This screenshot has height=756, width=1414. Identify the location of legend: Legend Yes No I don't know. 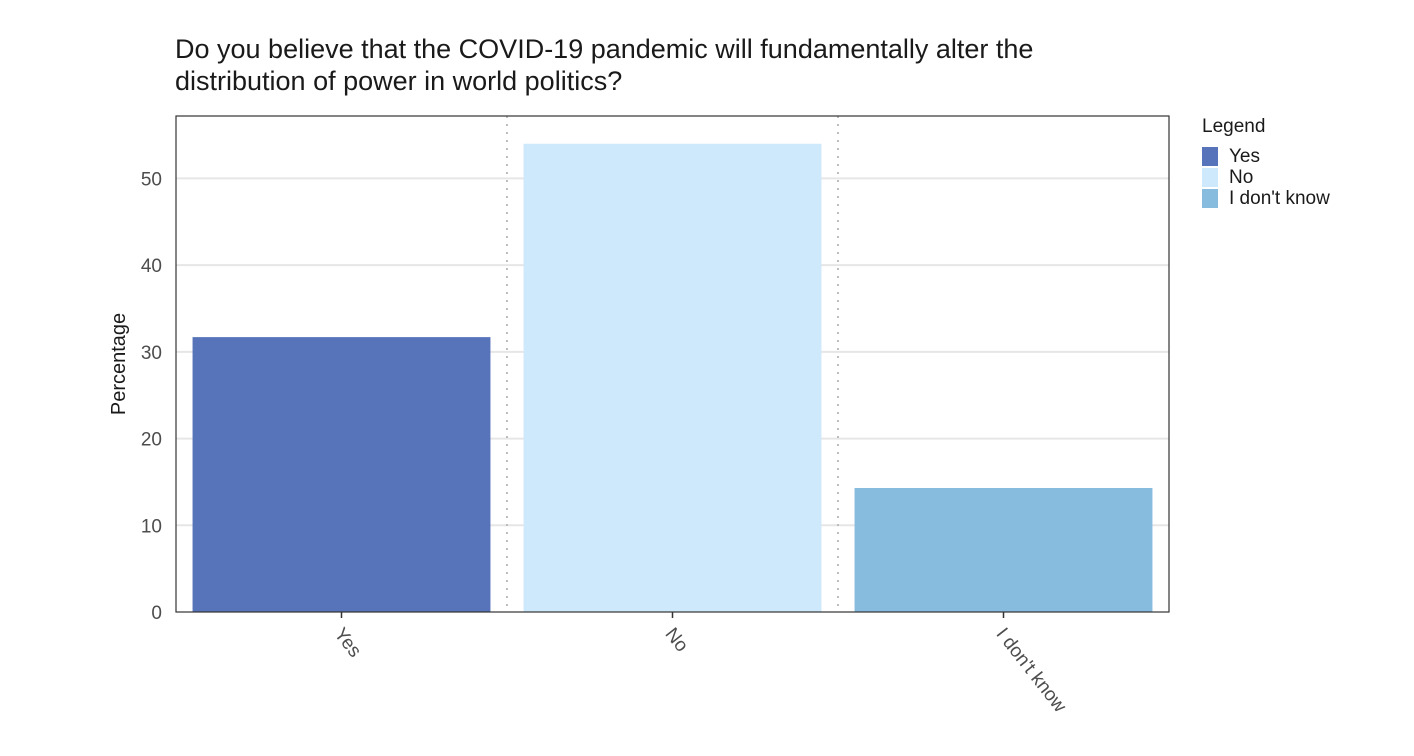
(1266, 162).